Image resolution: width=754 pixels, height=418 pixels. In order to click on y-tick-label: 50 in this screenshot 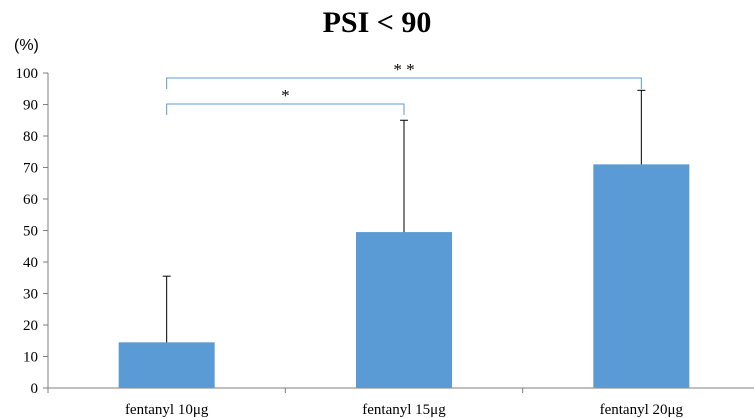, I will do `click(30, 232)`.